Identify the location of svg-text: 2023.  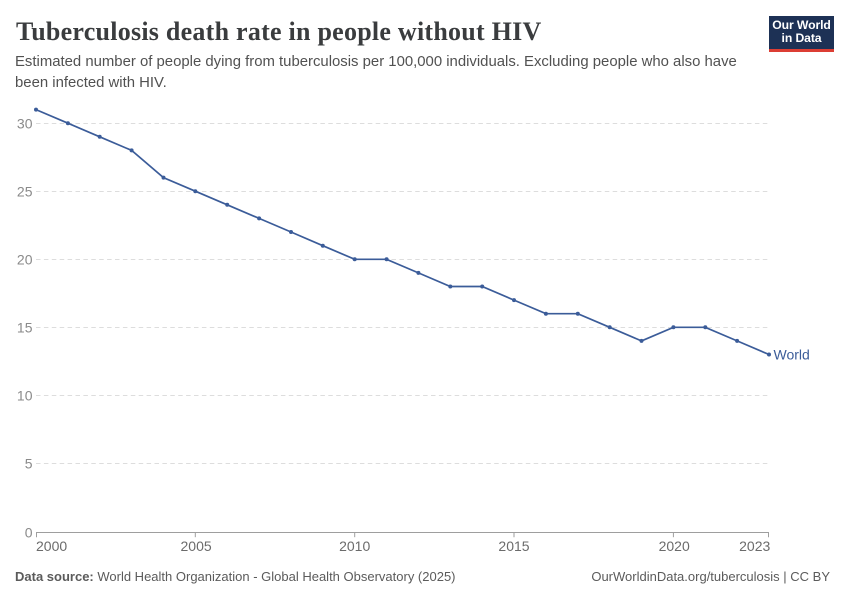
(754, 546).